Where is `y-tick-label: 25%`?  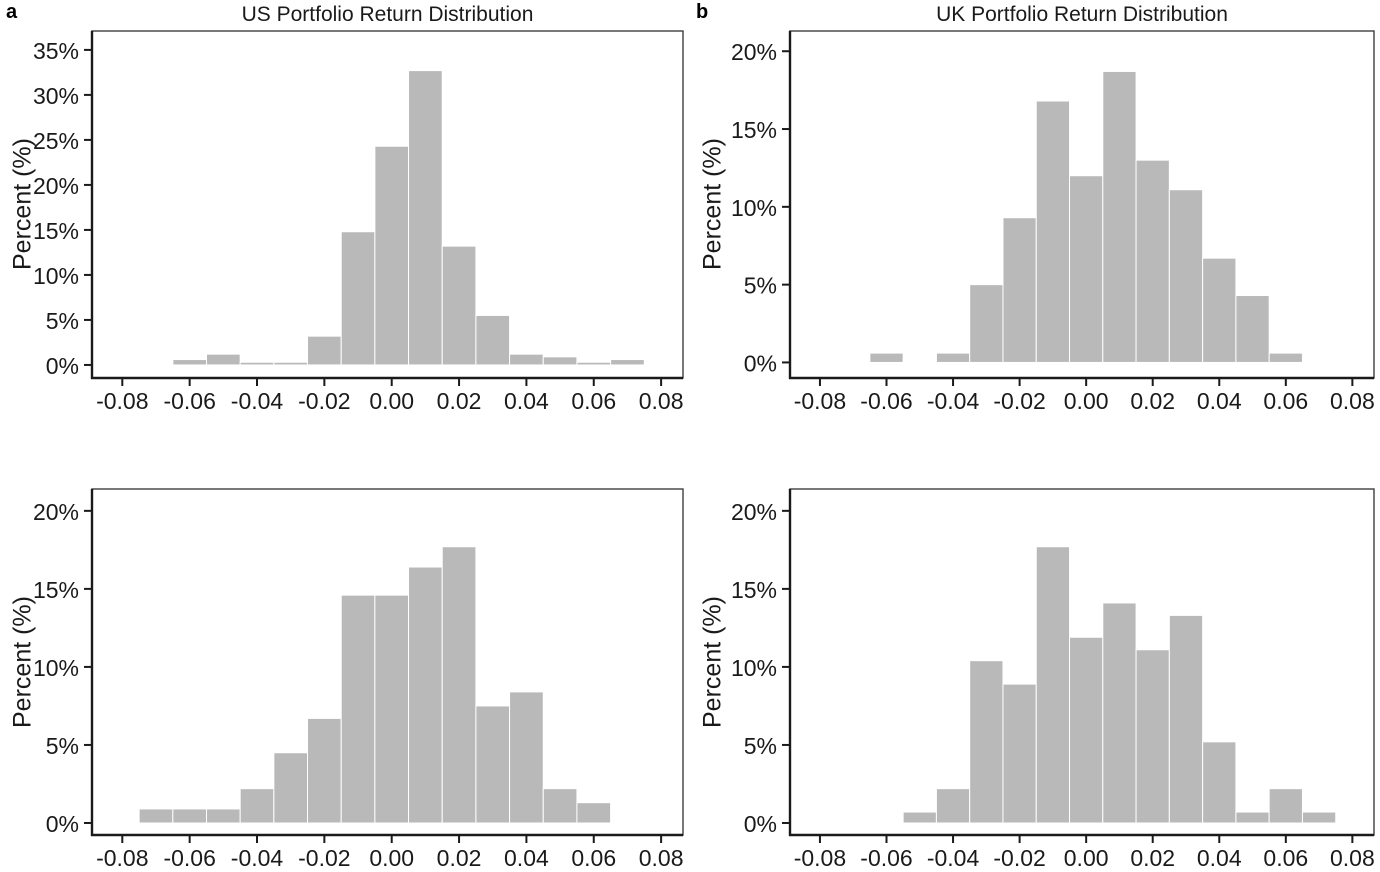 y-tick-label: 25% is located at coordinates (56, 141).